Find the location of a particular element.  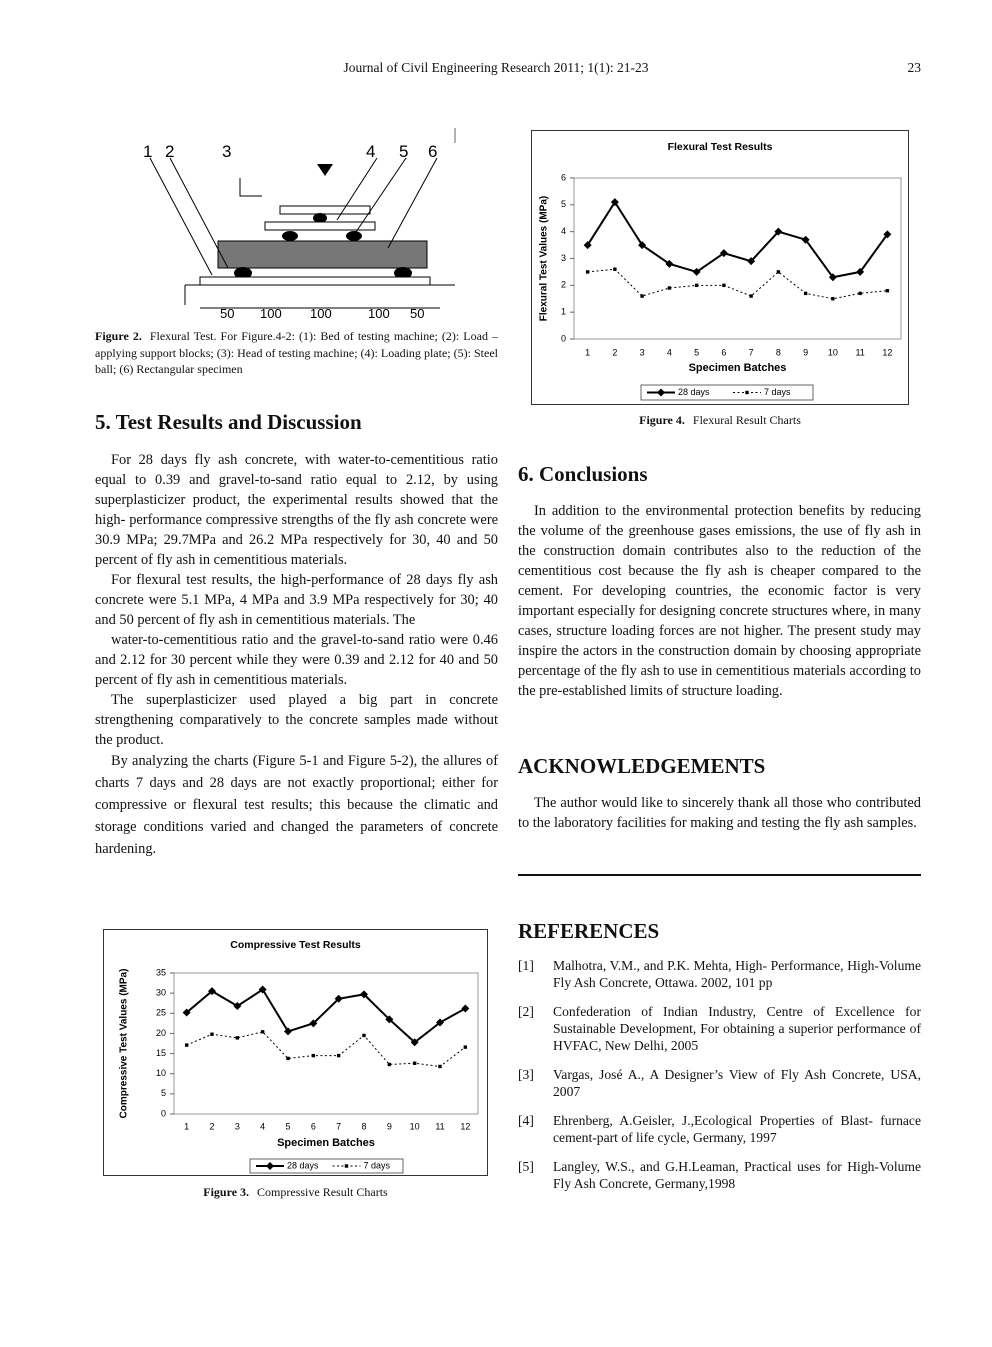

section-heading: 6. Conclusions is located at coordinates (583, 474).